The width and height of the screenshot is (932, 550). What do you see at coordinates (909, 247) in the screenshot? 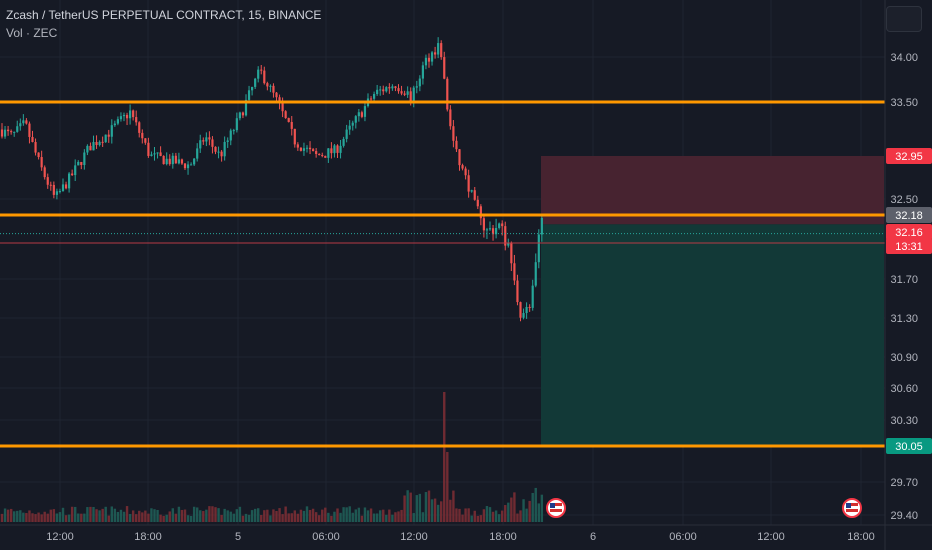
I see `countdown-label-text: 13:31` at bounding box center [909, 247].